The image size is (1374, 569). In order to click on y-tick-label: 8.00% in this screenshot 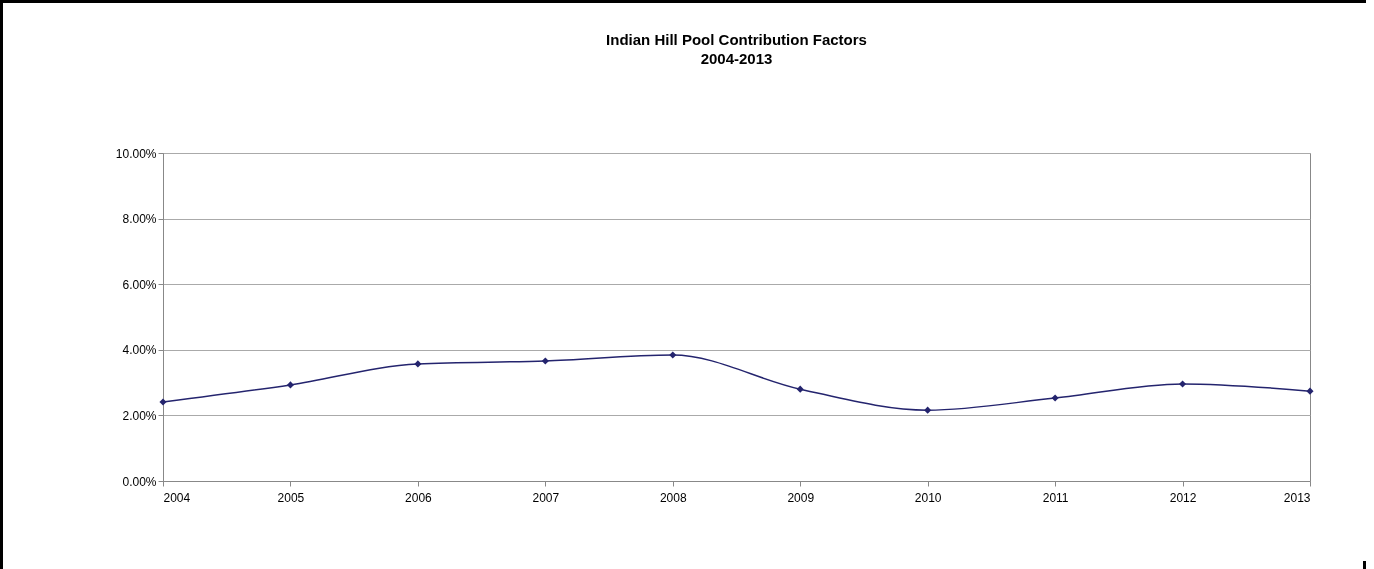, I will do `click(139, 219)`.